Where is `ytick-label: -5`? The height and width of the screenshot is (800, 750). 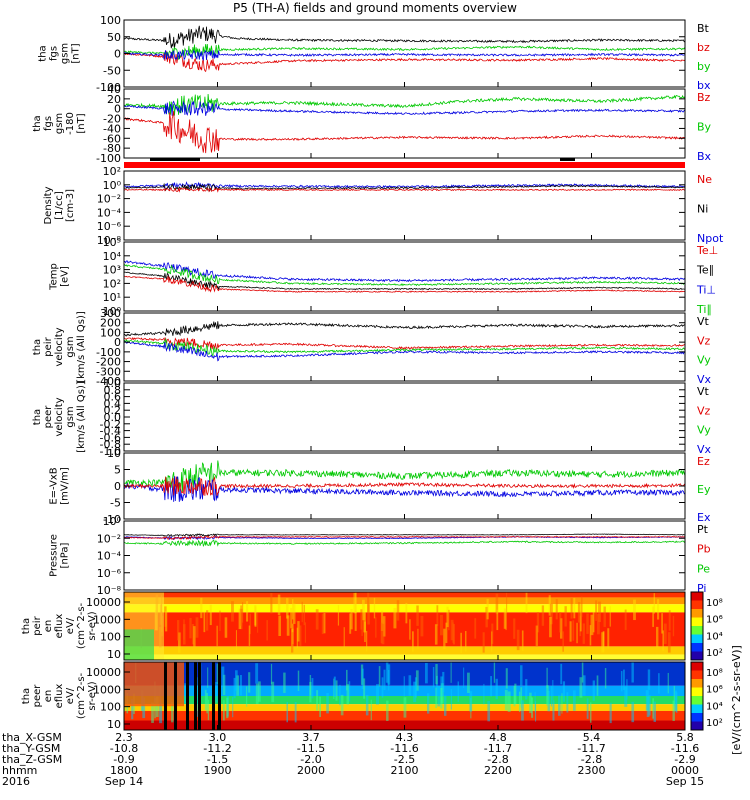 ytick-label: -5 is located at coordinates (115, 503).